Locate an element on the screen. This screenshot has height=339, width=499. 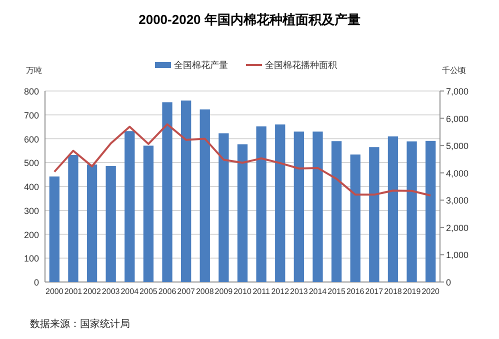
y2-tick-label: 5,000 is located at coordinates (457, 146).